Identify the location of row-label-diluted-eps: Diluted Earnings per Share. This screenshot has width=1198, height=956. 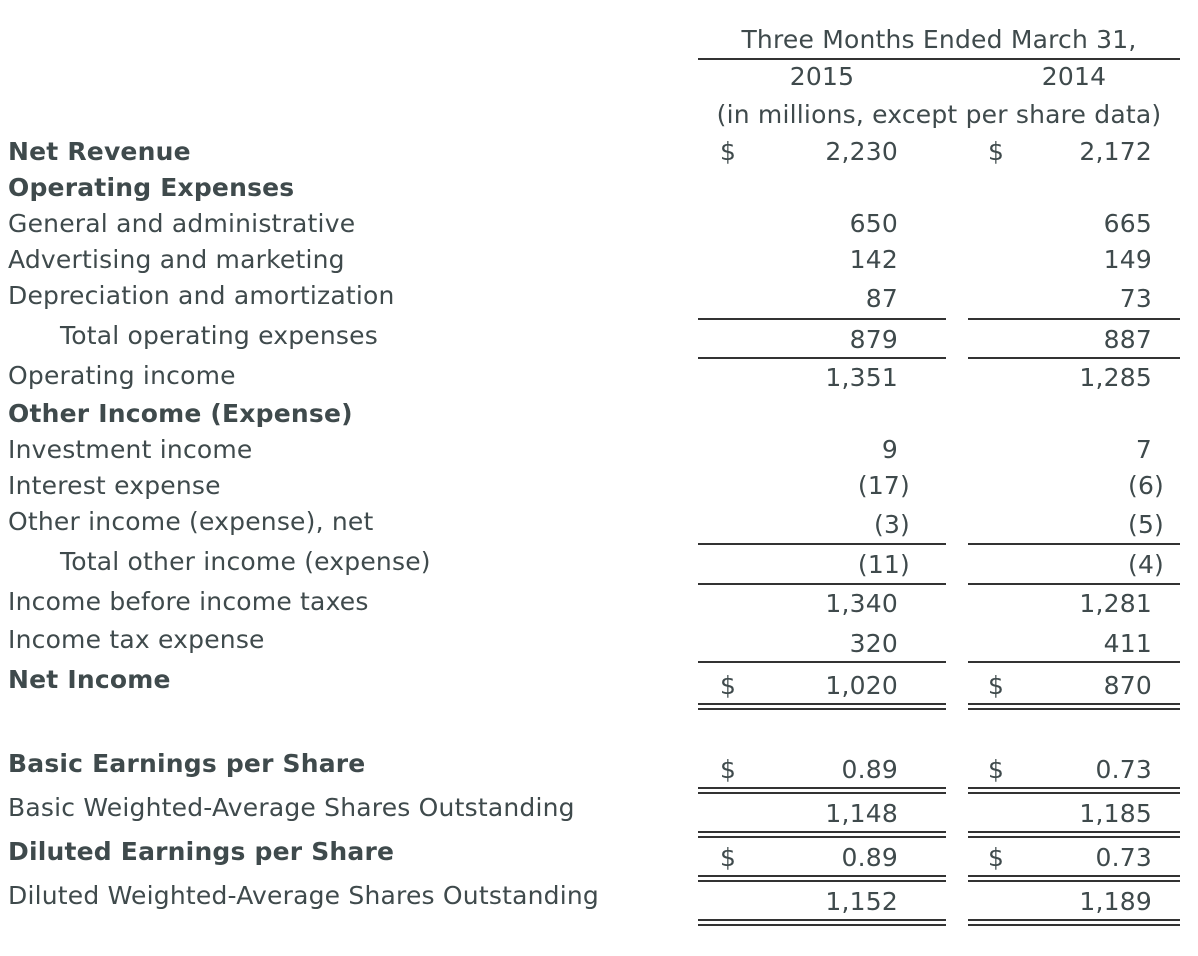
(201, 851).